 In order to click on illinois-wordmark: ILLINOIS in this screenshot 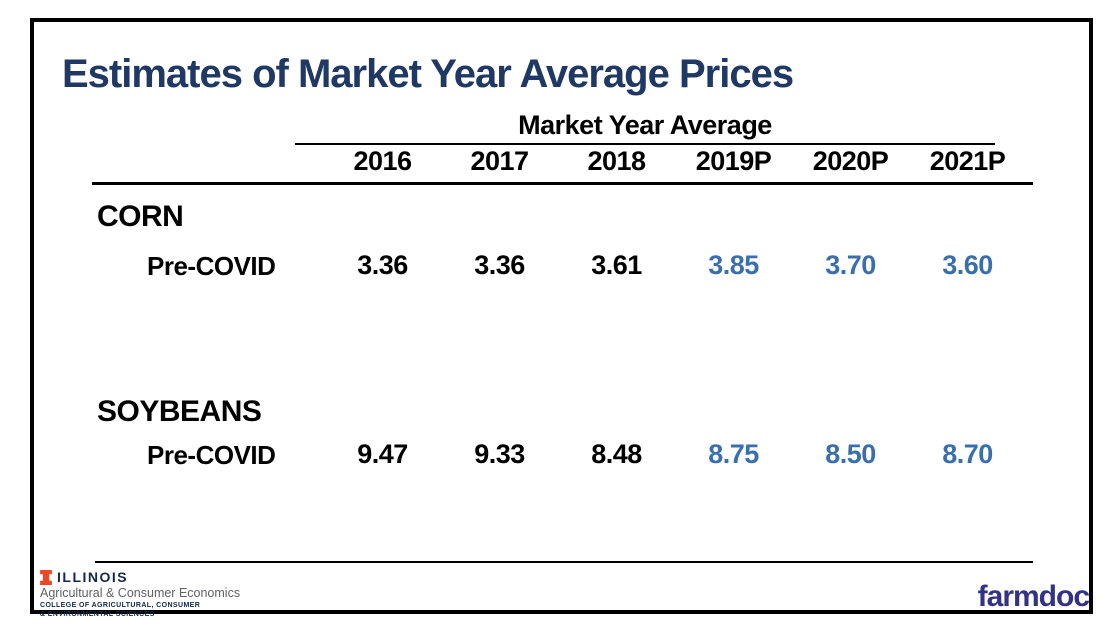, I will do `click(93, 577)`.